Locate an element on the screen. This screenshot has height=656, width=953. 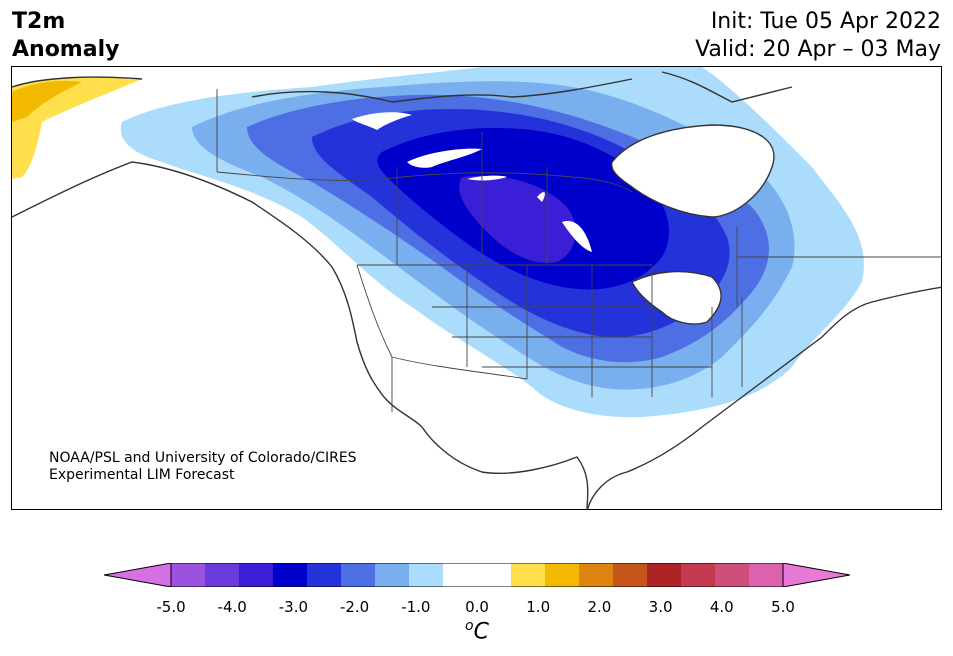
colorbar-unit: oC is located at coordinates (477, 631).